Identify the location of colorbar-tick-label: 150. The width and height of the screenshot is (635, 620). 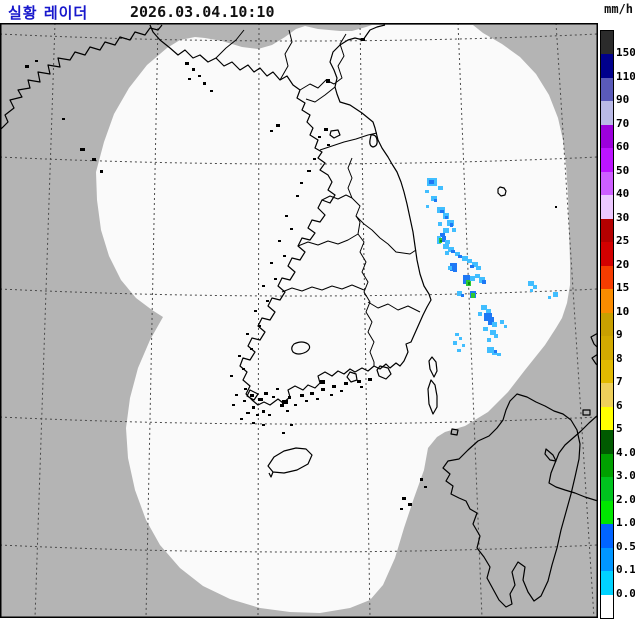
(625, 53).